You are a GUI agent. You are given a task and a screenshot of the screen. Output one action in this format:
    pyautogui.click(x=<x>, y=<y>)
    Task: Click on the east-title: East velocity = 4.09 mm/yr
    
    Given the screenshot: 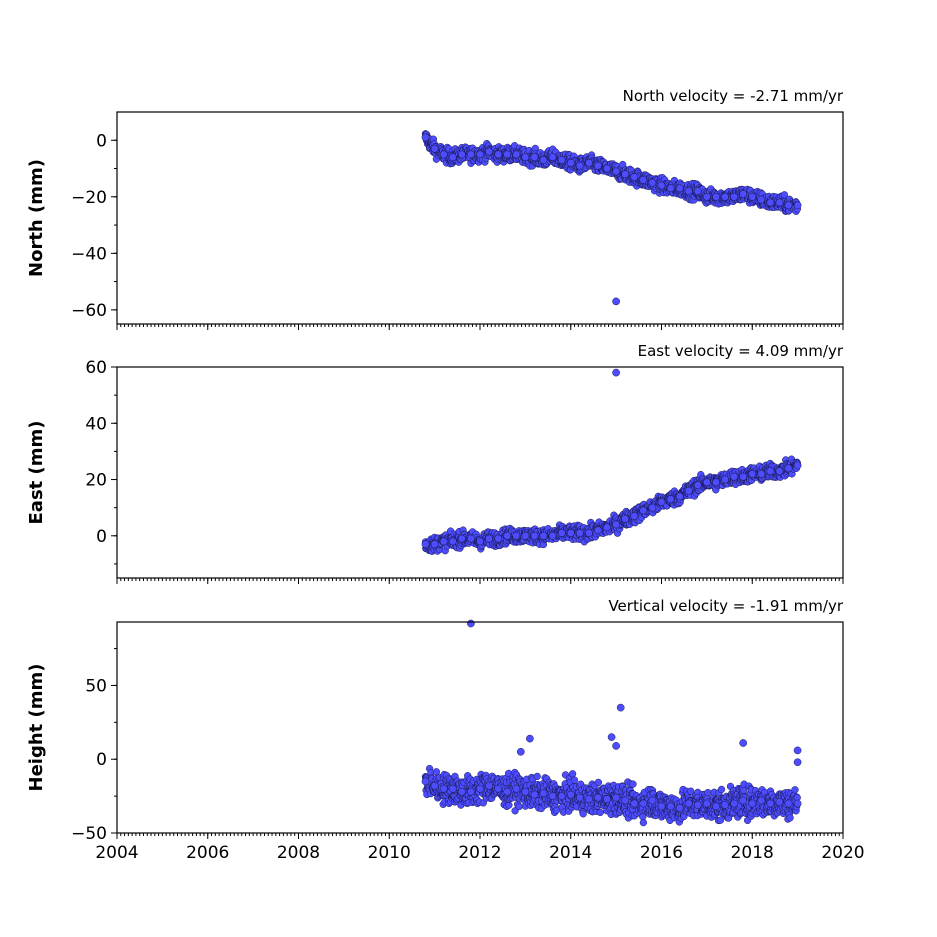 What is the action you would take?
    pyautogui.click(x=741, y=351)
    